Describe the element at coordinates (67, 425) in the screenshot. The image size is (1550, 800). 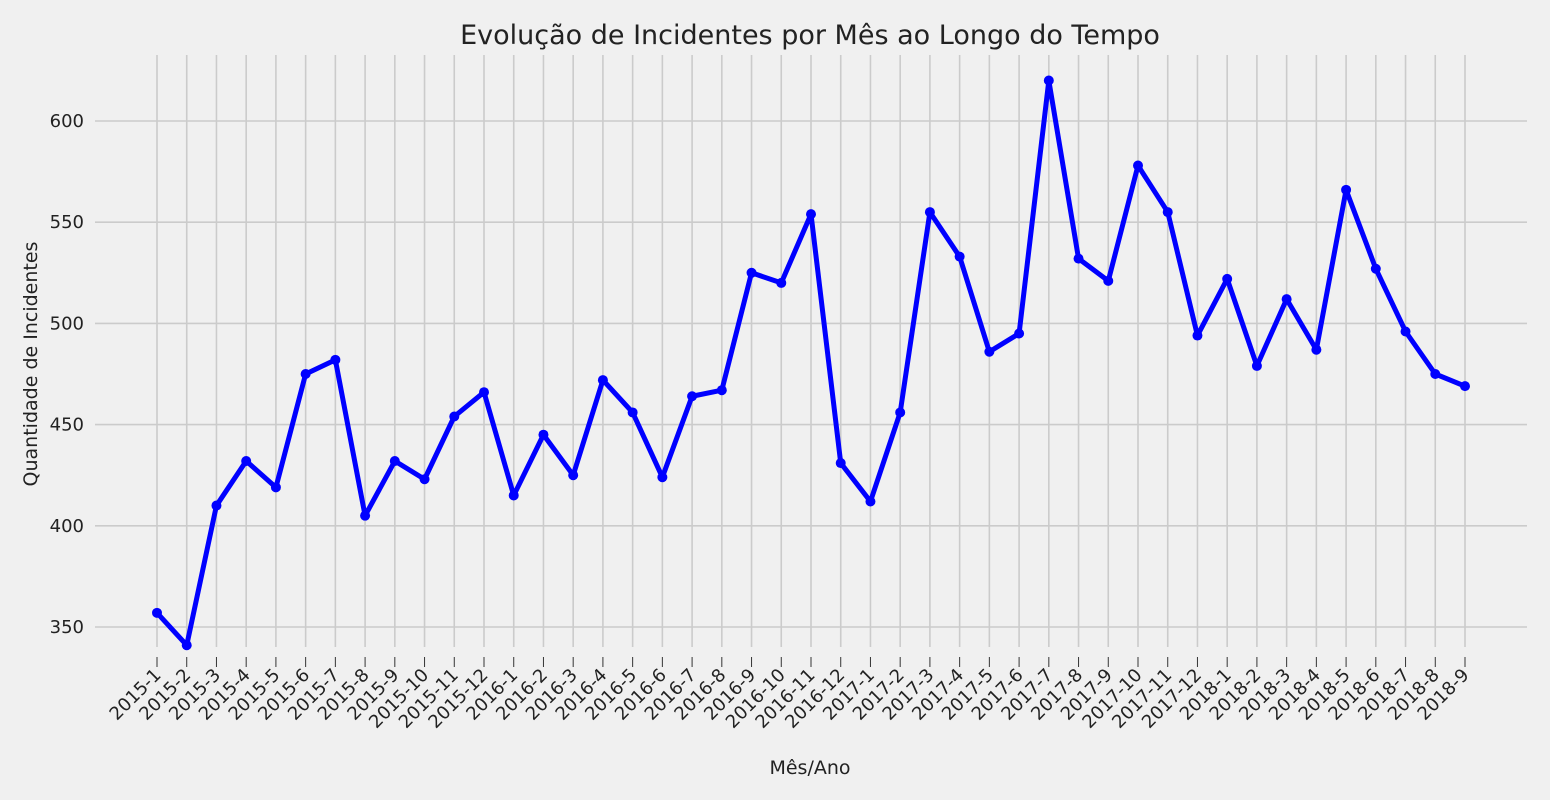
I see `y-tick-label: 450` at that location.